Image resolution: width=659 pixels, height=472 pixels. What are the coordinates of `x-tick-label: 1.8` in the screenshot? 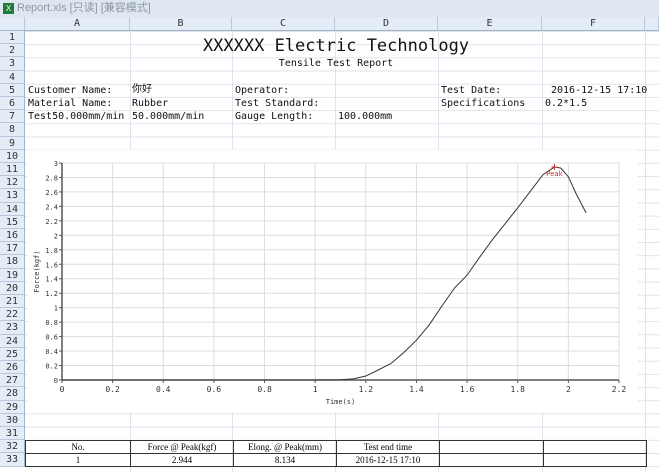 It's located at (518, 389).